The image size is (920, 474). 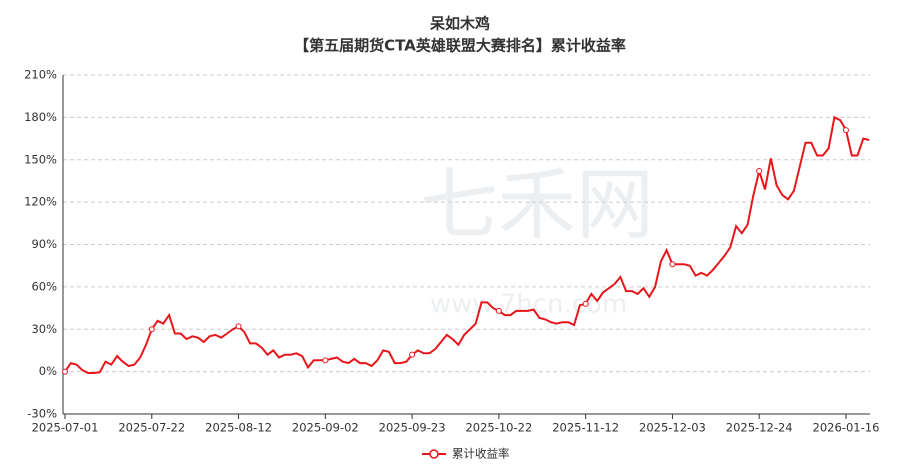 What do you see at coordinates (672, 428) in the screenshot?
I see `x-tick-label: 2025-12-03` at bounding box center [672, 428].